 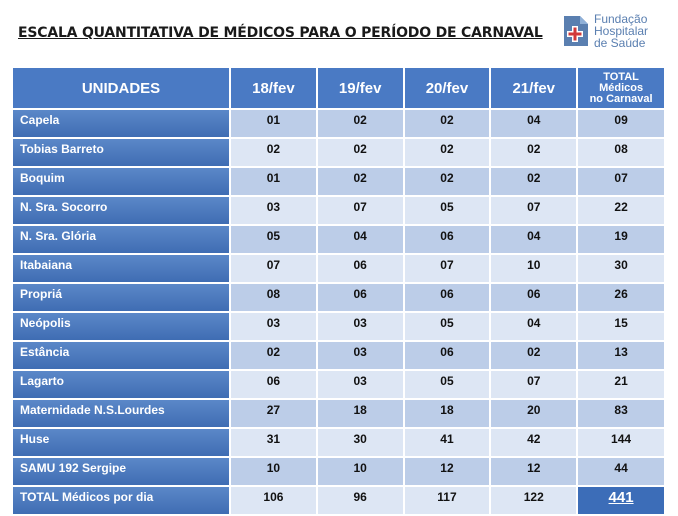 What do you see at coordinates (621, 123) in the screenshot?
I see `unit-total-cell: 09` at bounding box center [621, 123].